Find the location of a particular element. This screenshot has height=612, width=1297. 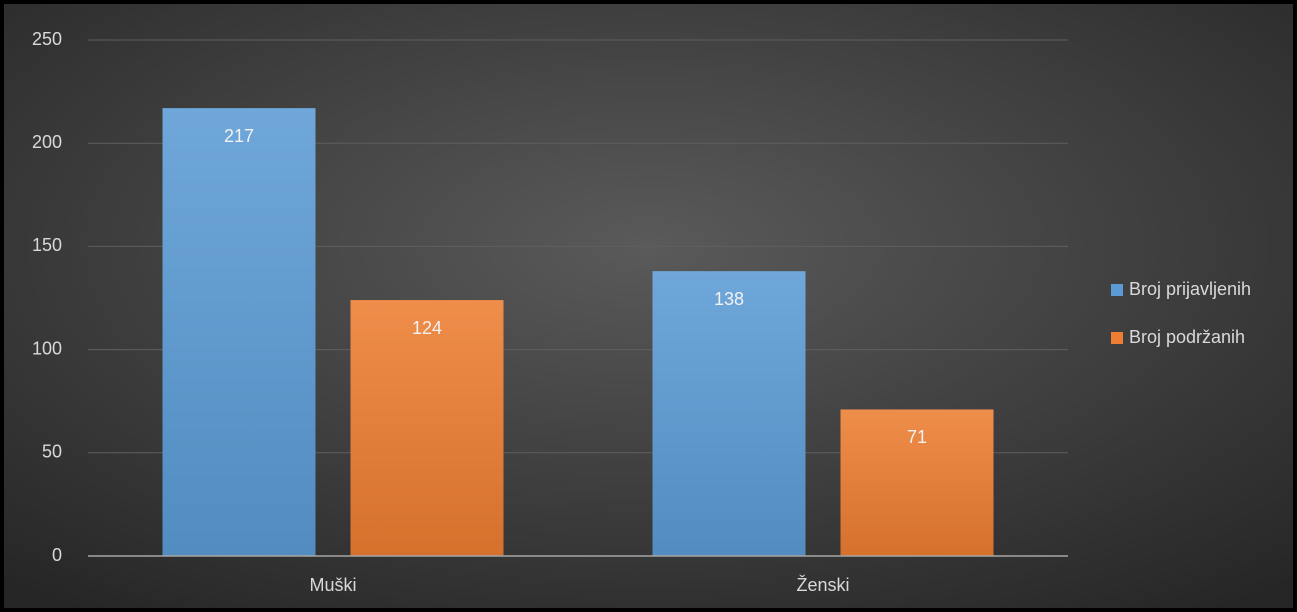

x-tick-label: Ženski is located at coordinates (822, 585).